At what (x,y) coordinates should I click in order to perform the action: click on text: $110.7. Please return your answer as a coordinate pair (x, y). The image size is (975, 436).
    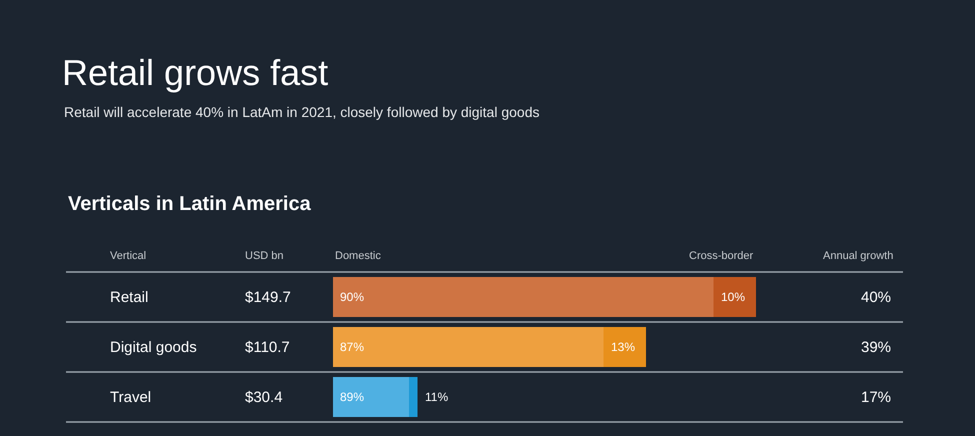
    Looking at the image, I should click on (267, 347).